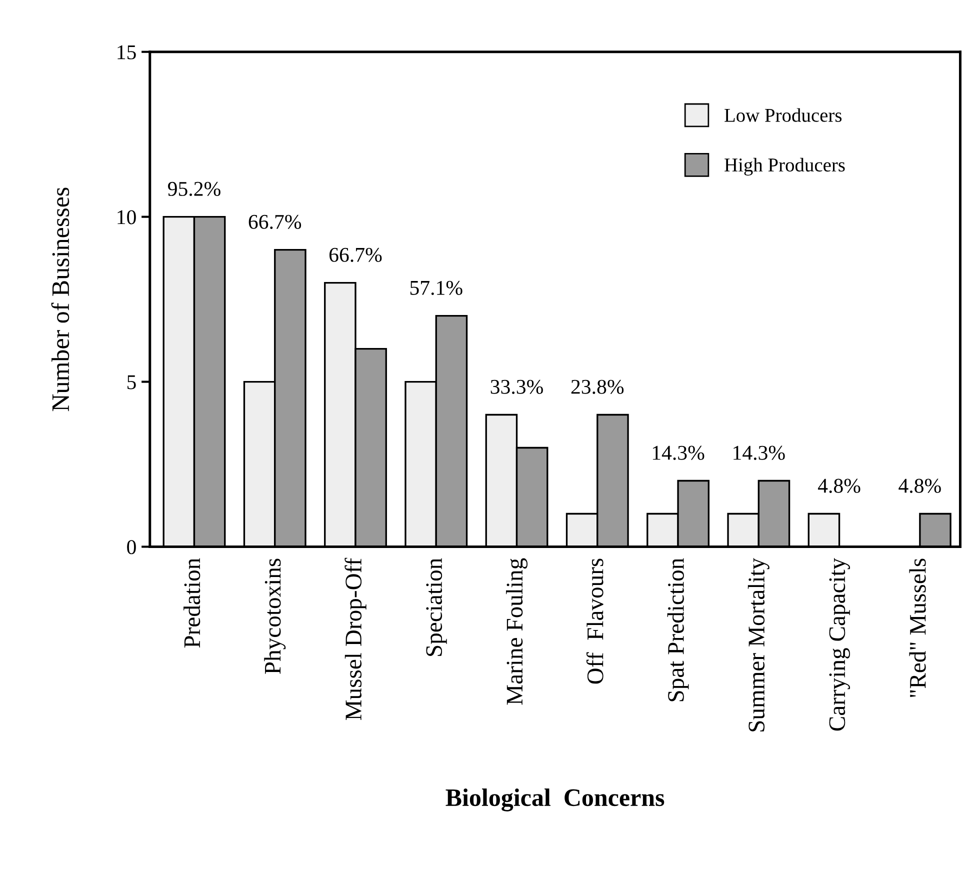 Image resolution: width=967 pixels, height=879 pixels. I want to click on x-tick-label: Speciation, so click(436, 607).